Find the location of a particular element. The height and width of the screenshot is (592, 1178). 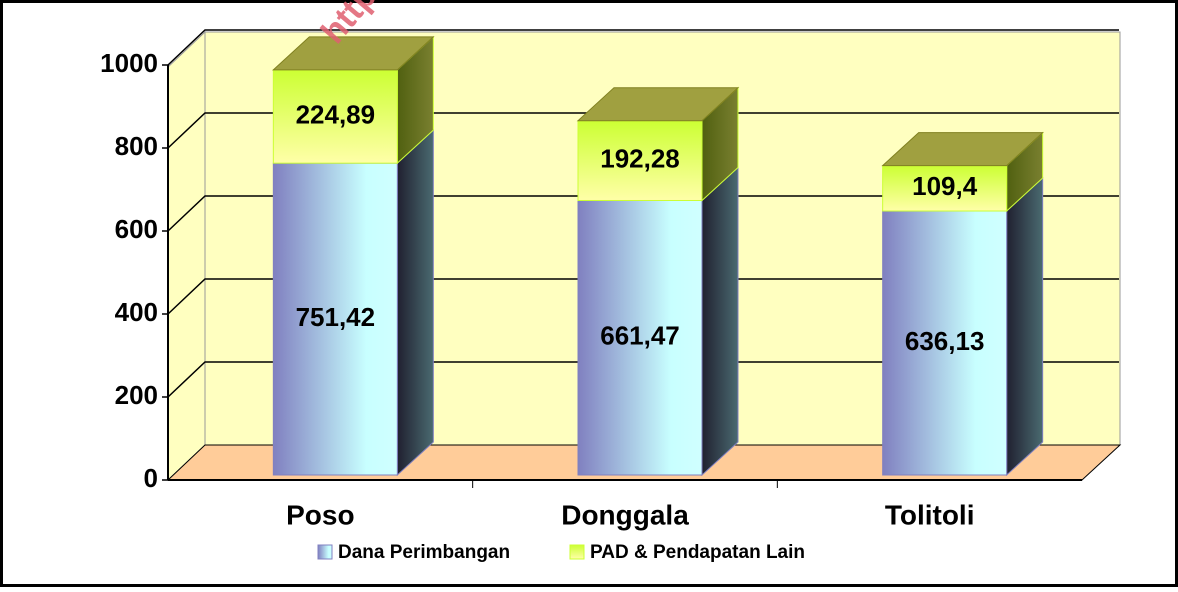

value-label: 224,89 is located at coordinates (336, 114).